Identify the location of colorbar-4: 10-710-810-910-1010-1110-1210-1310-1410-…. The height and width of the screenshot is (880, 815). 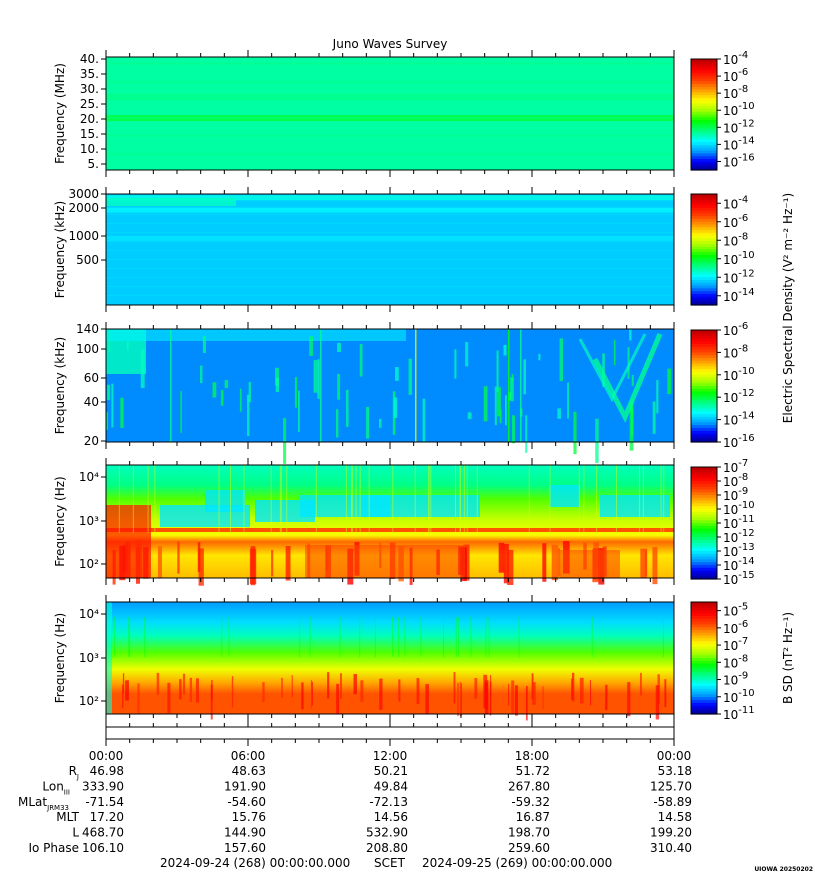
(722, 522).